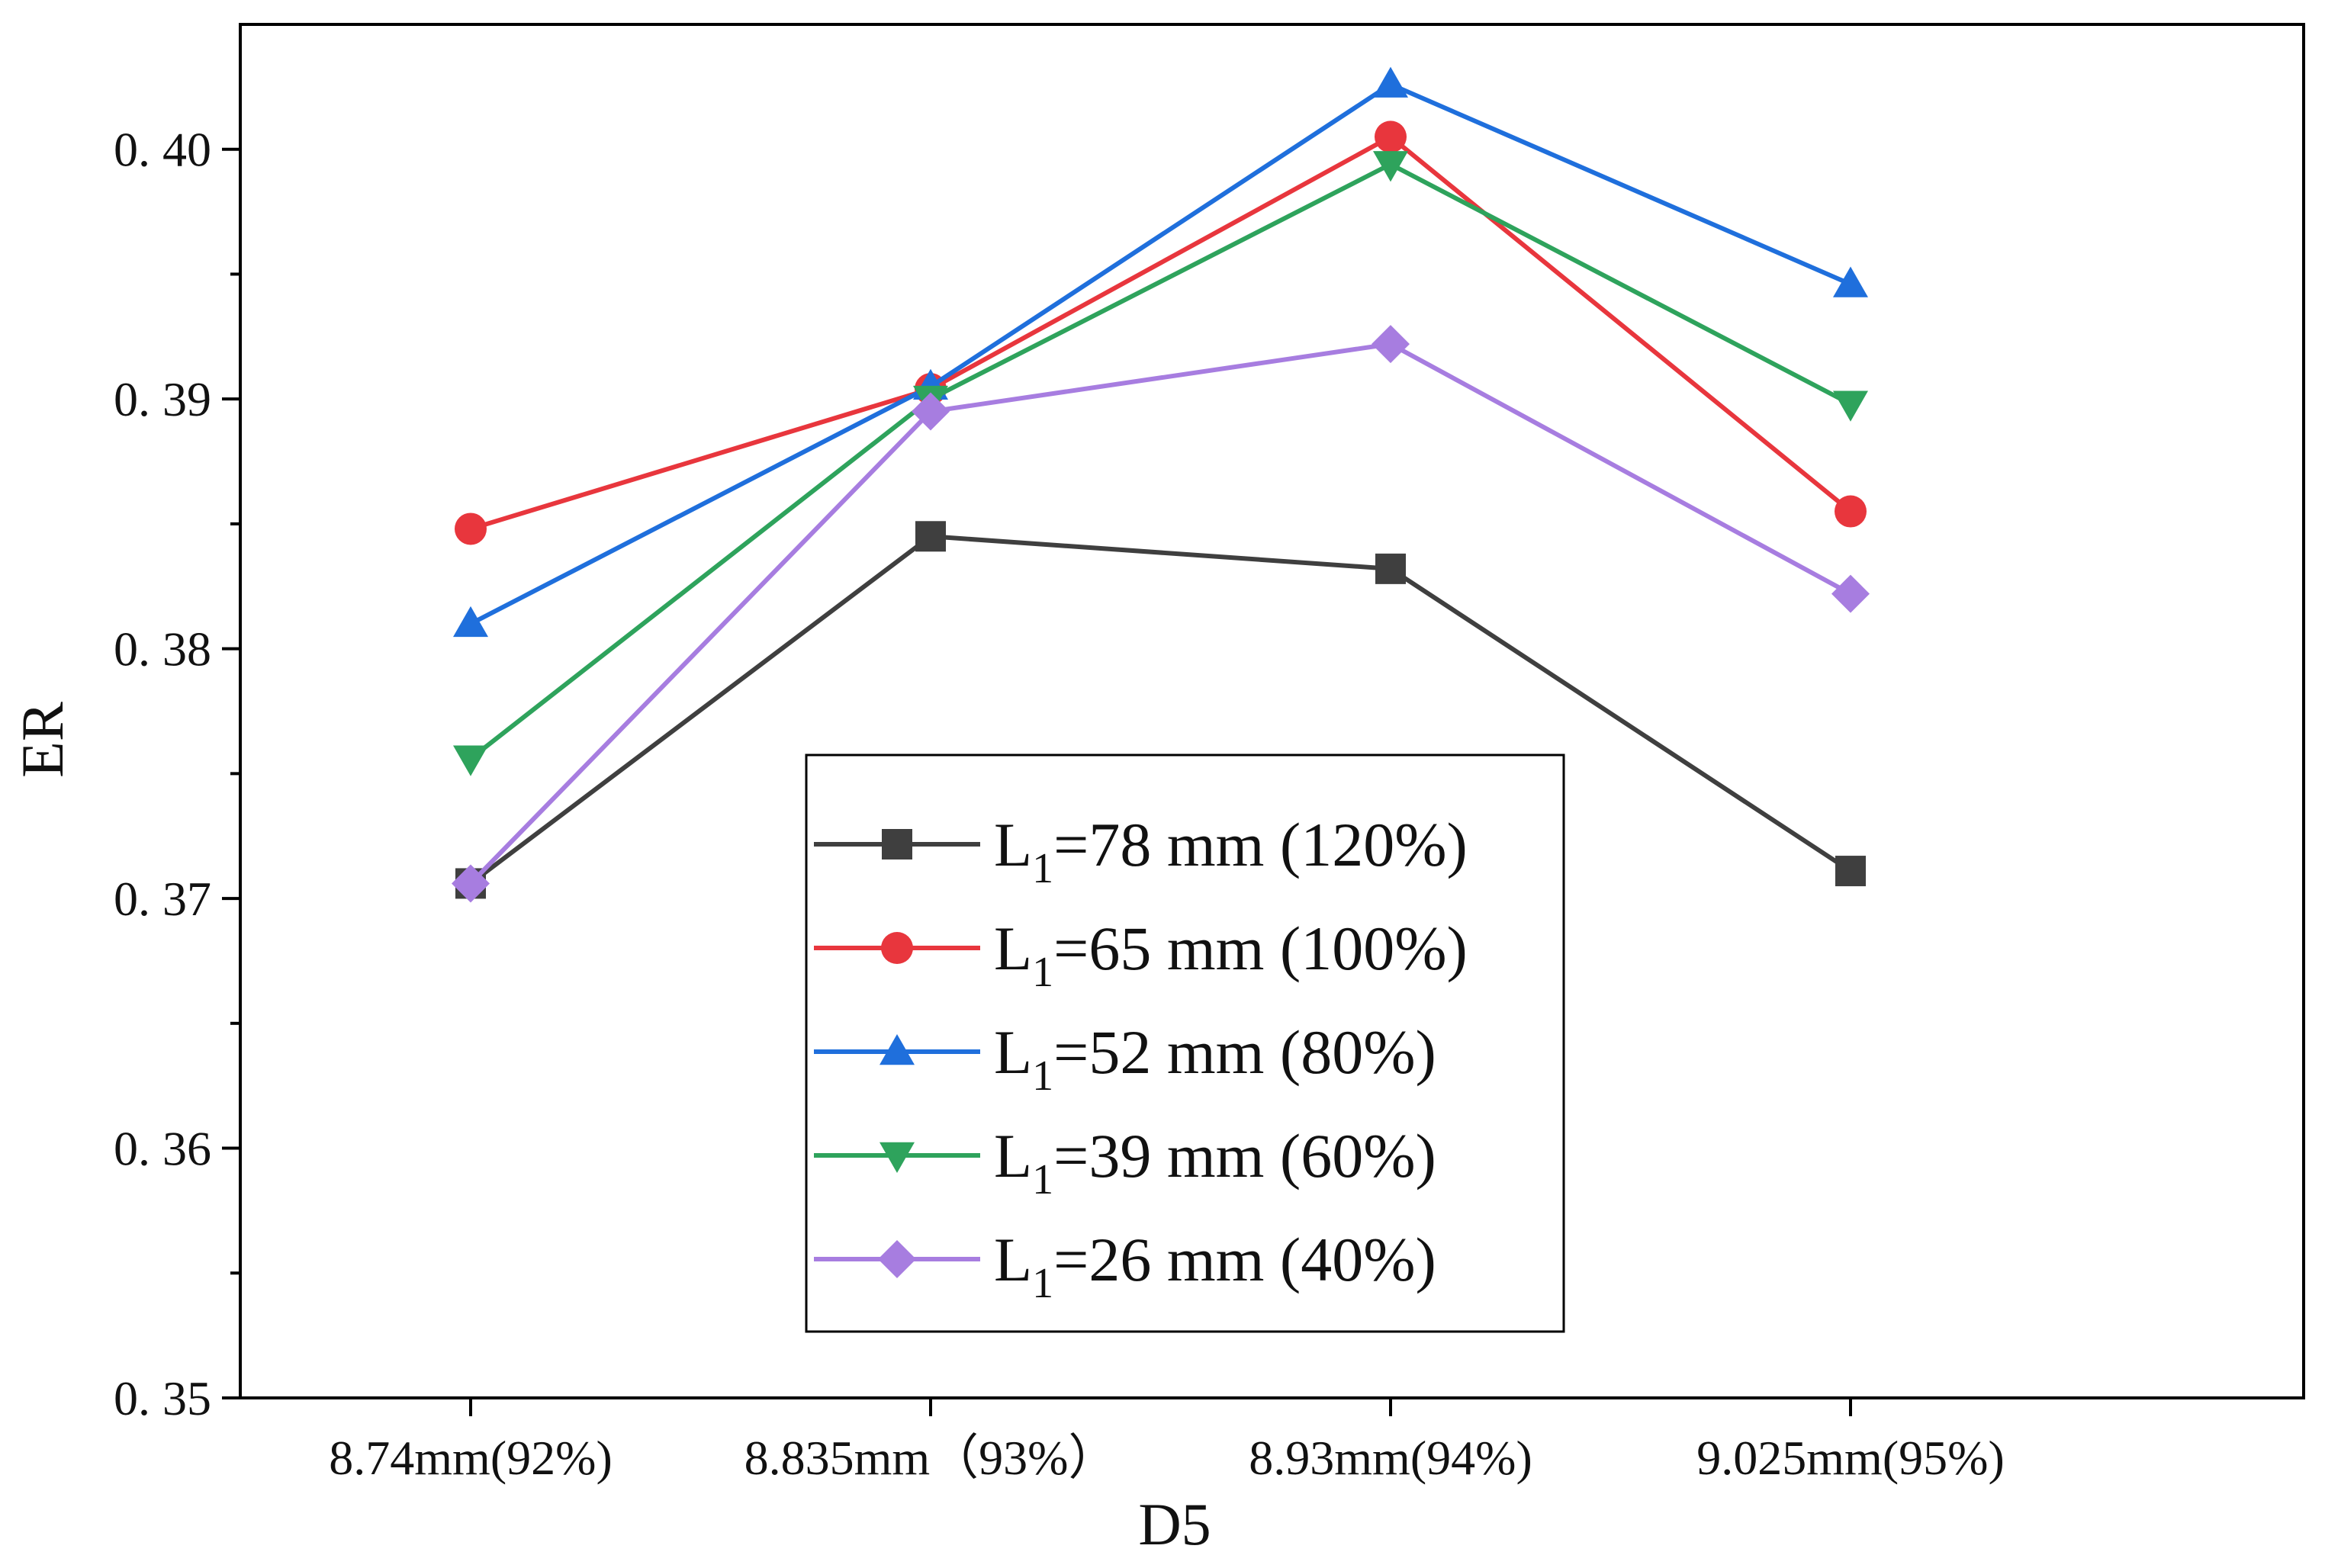 This screenshot has width=2325, height=1568. I want to click on legend-box, so click(1185, 1043).